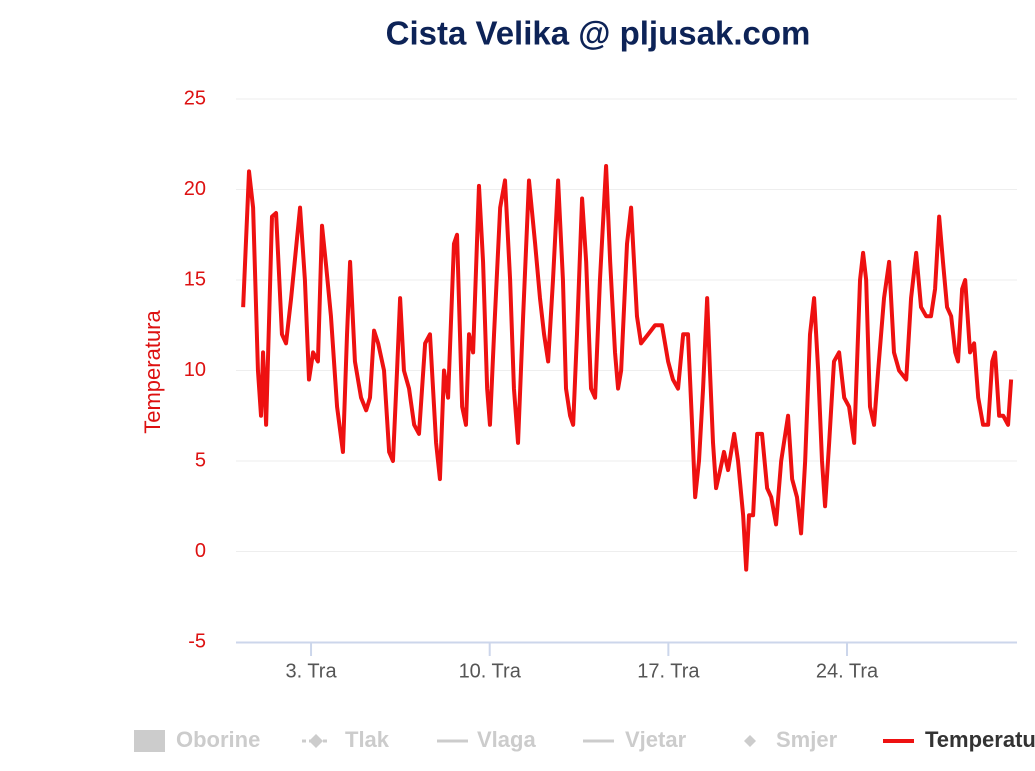 The height and width of the screenshot is (771, 1035). Describe the element at coordinates (847, 671) in the screenshot. I see `x-tick-label: 24. Tra` at that location.